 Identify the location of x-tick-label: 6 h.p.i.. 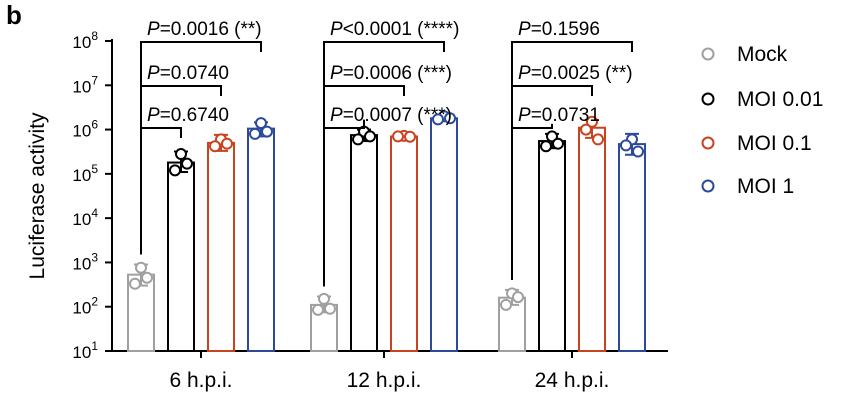
(200, 380).